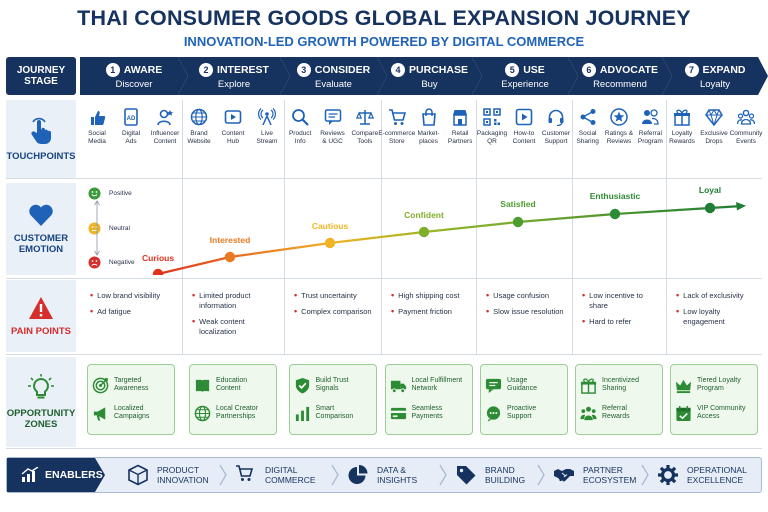 The width and height of the screenshot is (768, 512). What do you see at coordinates (267, 137) in the screenshot?
I see `touchpoint-label: Live Stream` at bounding box center [267, 137].